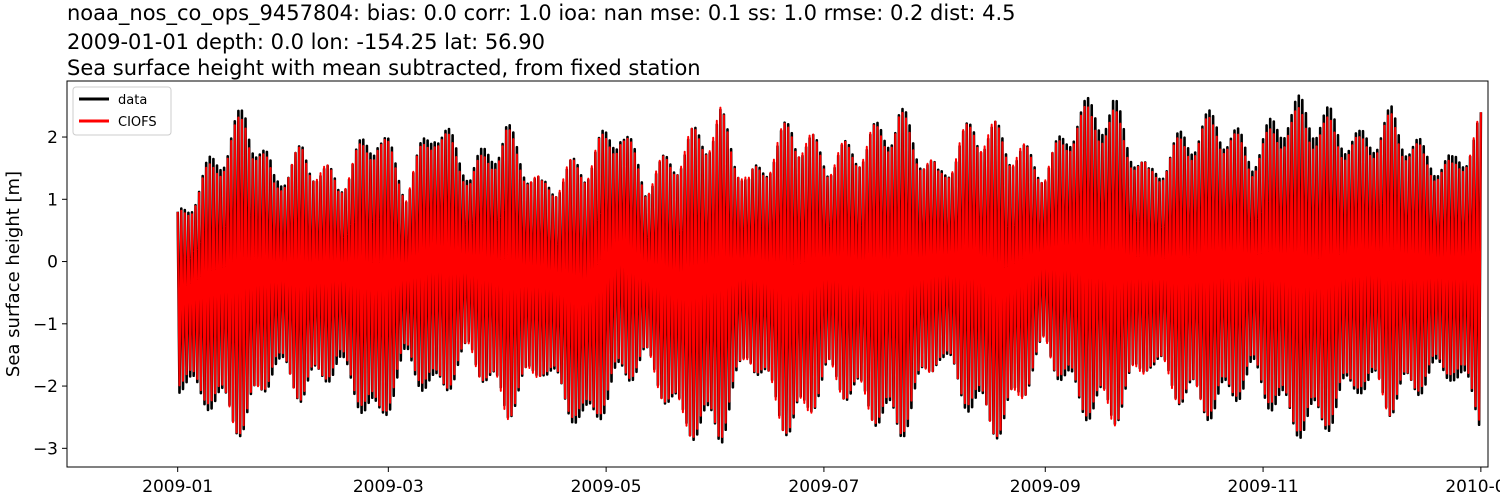 The width and height of the screenshot is (1500, 500). What do you see at coordinates (132, 100) in the screenshot?
I see `legend-label-data: data` at bounding box center [132, 100].